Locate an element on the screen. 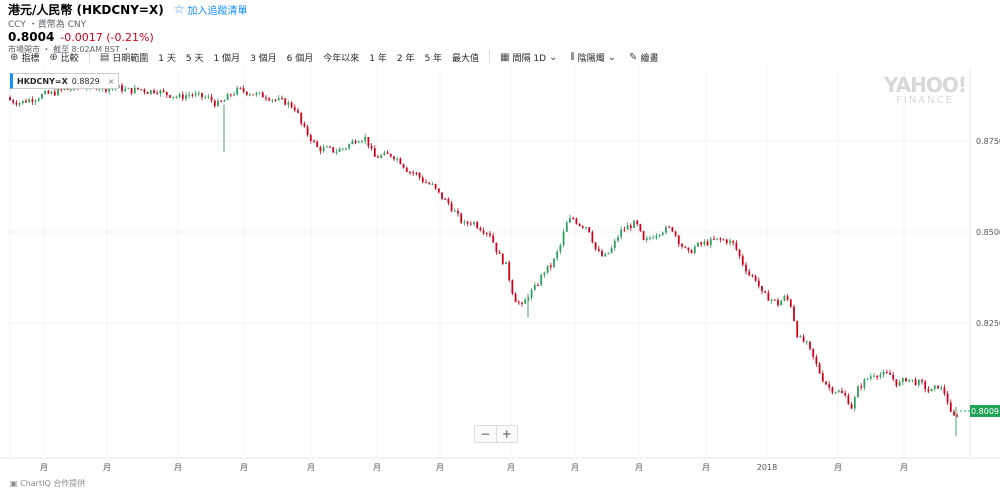  interval-dropdown: ▦ 間隔 1D ⌄ is located at coordinates (530, 57).